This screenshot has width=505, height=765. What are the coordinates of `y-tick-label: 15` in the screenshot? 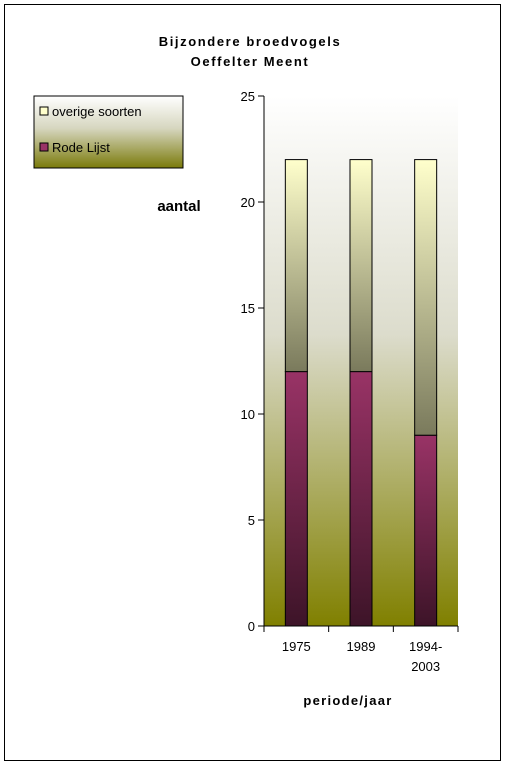 It's located at (248, 308).